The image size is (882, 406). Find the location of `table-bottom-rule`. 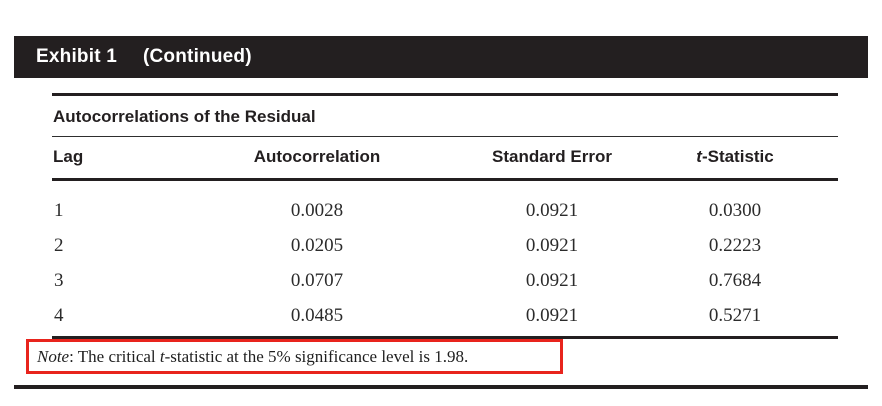

table-bottom-rule is located at coordinates (445, 337).